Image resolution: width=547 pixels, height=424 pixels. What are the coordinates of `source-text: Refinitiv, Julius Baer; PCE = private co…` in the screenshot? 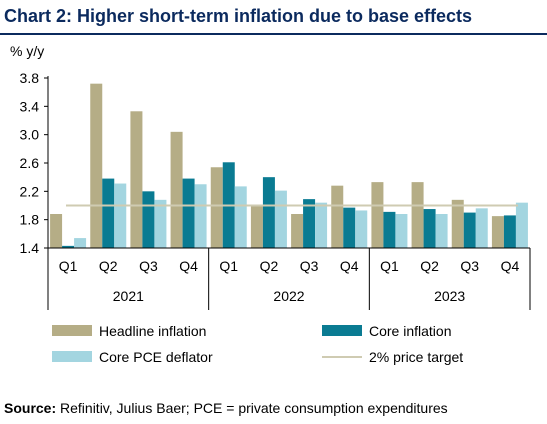 It's located at (252, 408).